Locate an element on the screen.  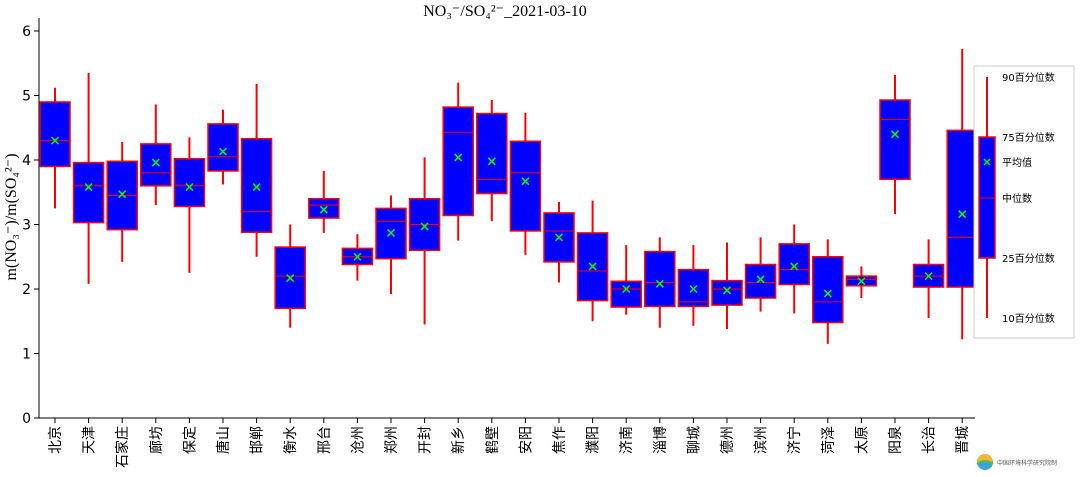
category-label: 安阳 is located at coordinates (526, 440).